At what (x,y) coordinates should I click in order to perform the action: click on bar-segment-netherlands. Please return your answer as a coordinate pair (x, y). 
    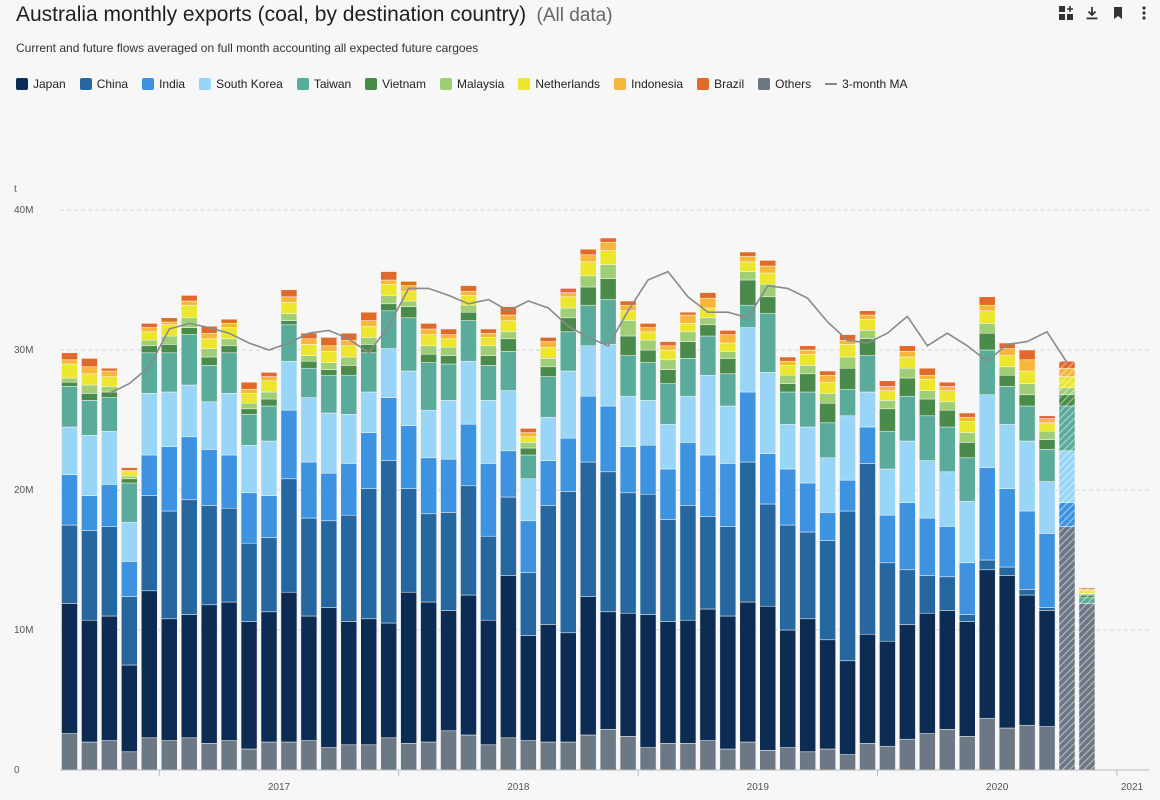
    Looking at the image, I should click on (89, 379).